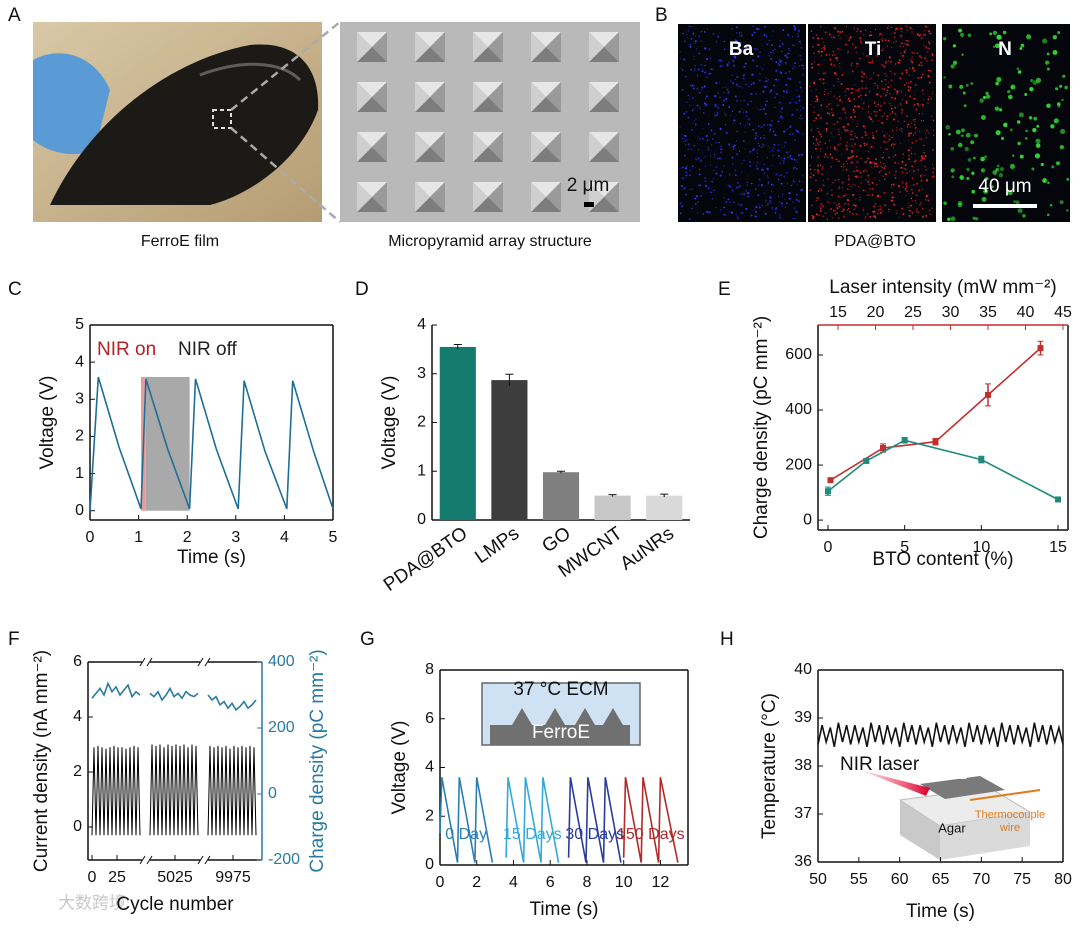 The image size is (1080, 931). What do you see at coordinates (798, 464) in the screenshot?
I see `y-tick-label: 200` at bounding box center [798, 464].